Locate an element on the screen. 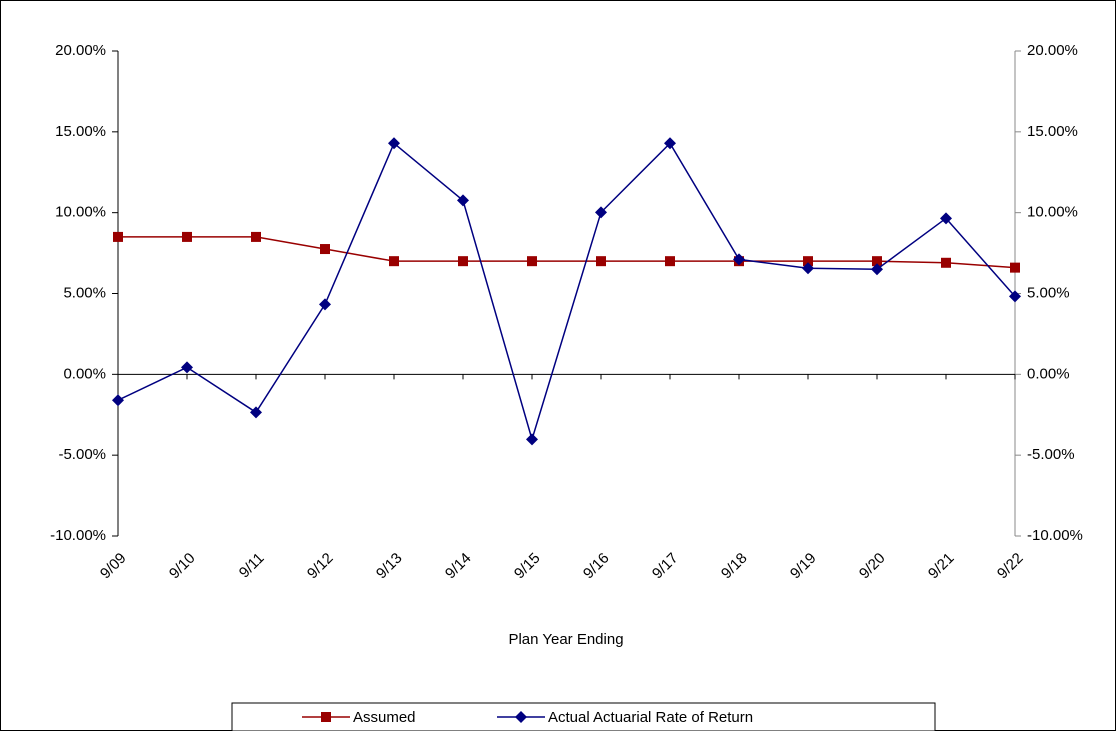  y-tick-label: 0.00% is located at coordinates (84, 373).